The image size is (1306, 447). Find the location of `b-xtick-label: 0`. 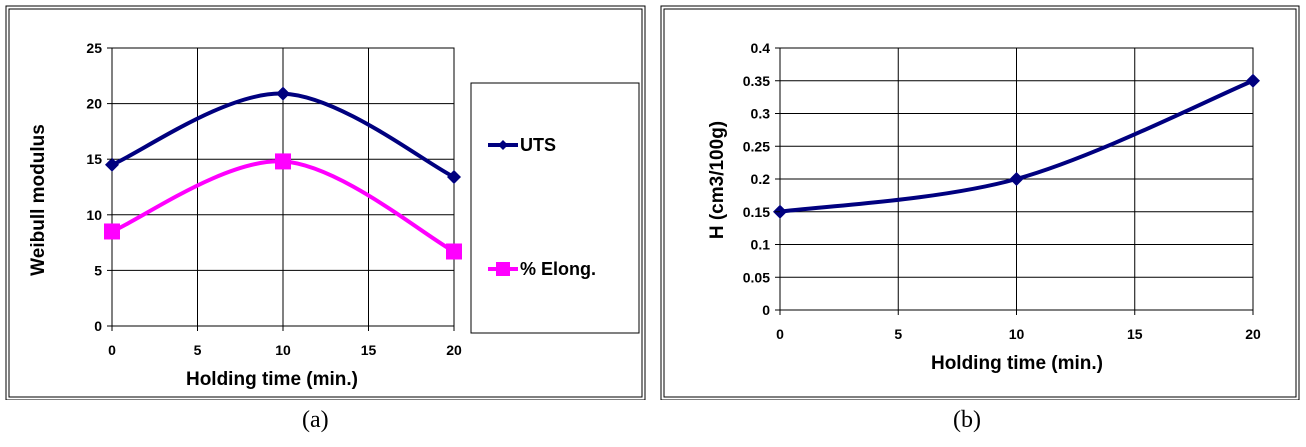

b-xtick-label: 0 is located at coordinates (780, 334).